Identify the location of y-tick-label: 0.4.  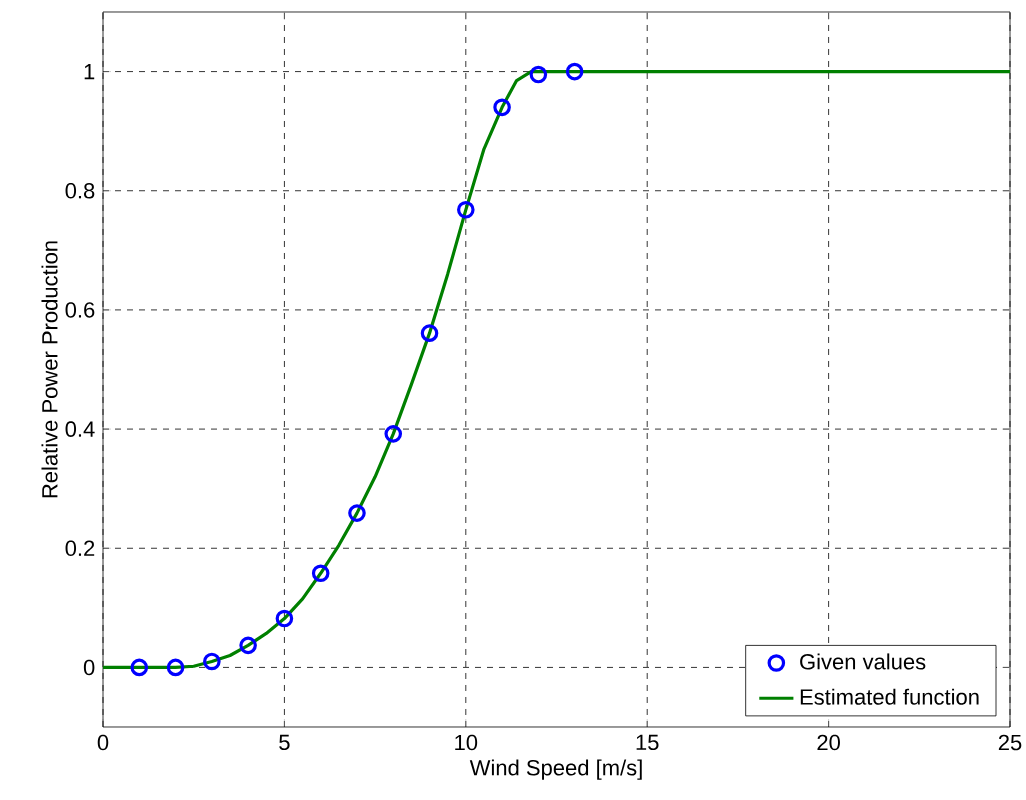
(80, 429).